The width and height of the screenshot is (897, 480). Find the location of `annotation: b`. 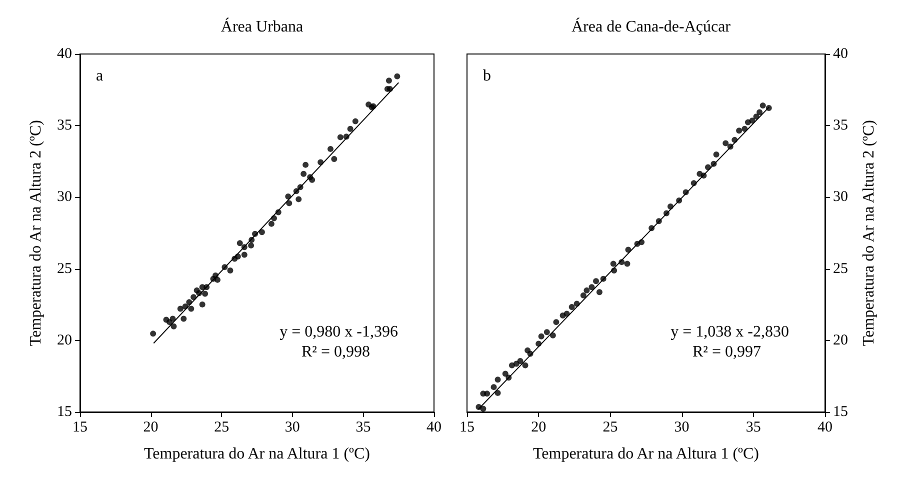

annotation: b is located at coordinates (487, 76).